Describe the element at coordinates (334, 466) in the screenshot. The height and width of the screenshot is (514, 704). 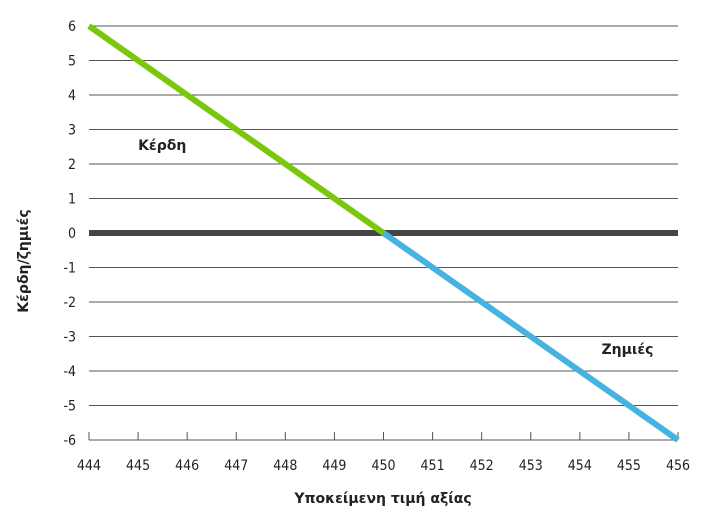
I see `x-tick-label: 449` at that location.